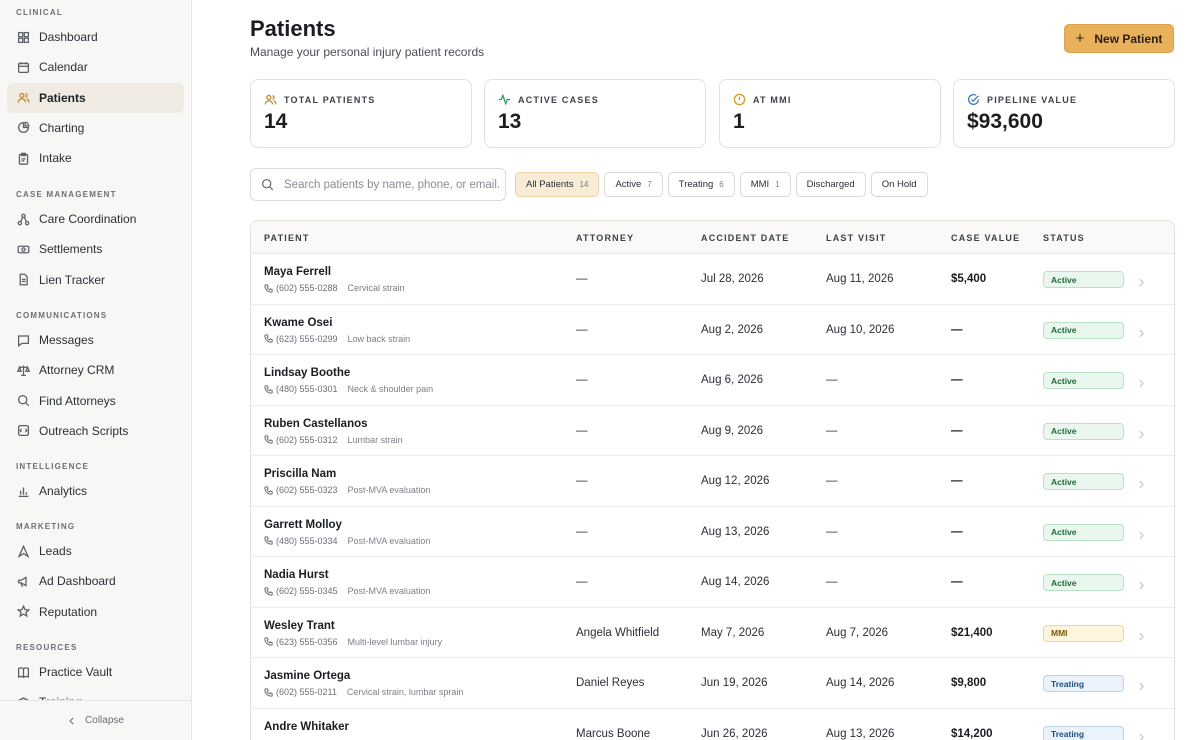  Describe the element at coordinates (558, 99) in the screenshot. I see `stat-label: ACTIVE CASES` at that location.